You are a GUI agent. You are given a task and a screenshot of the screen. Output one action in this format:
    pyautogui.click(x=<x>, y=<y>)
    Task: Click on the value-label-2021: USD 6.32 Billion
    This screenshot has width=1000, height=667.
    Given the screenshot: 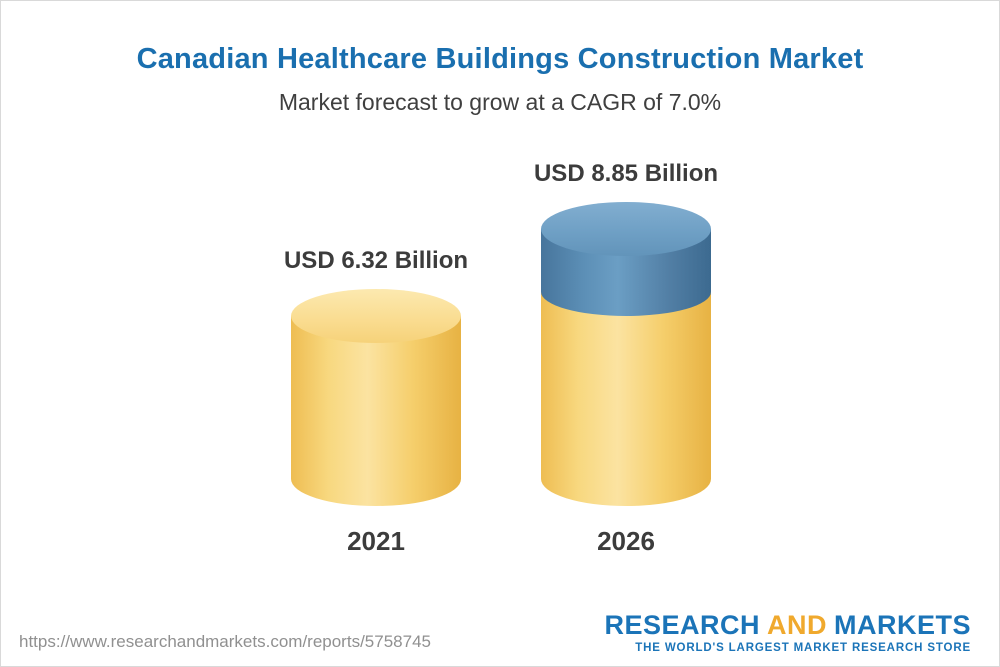 What is the action you would take?
    pyautogui.click(x=376, y=260)
    